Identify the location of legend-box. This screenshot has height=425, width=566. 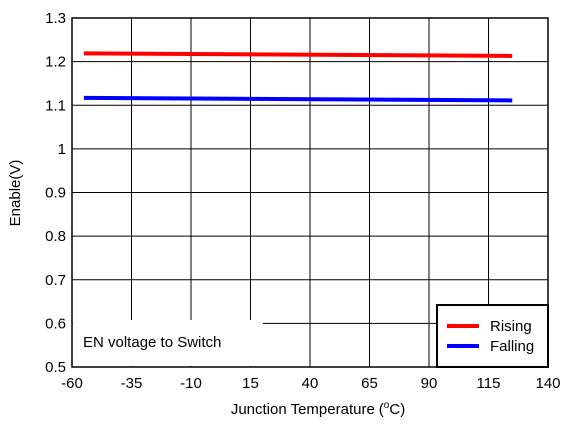
(492, 336).